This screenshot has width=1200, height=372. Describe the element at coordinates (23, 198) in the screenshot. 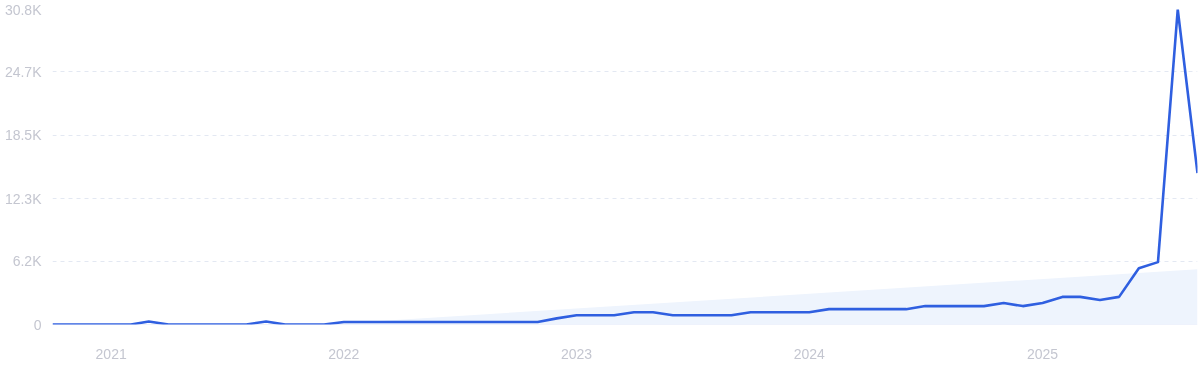

I see `y-tick-label: 12.3K` at that location.